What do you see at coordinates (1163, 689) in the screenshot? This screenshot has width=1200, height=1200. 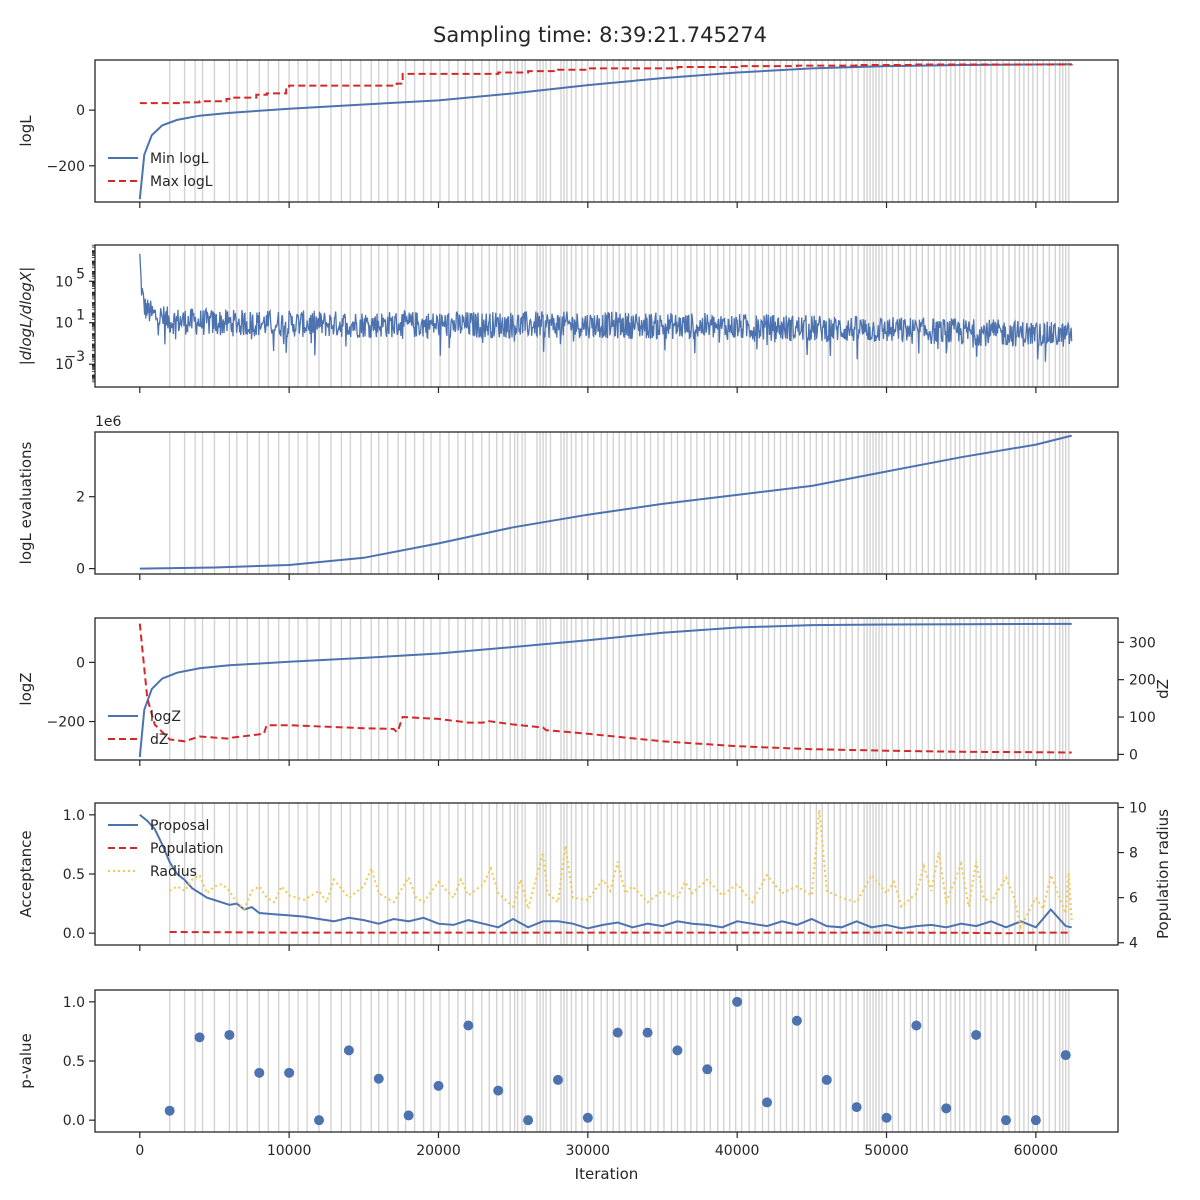 I see `y-right-axis-label: dZ` at bounding box center [1163, 689].